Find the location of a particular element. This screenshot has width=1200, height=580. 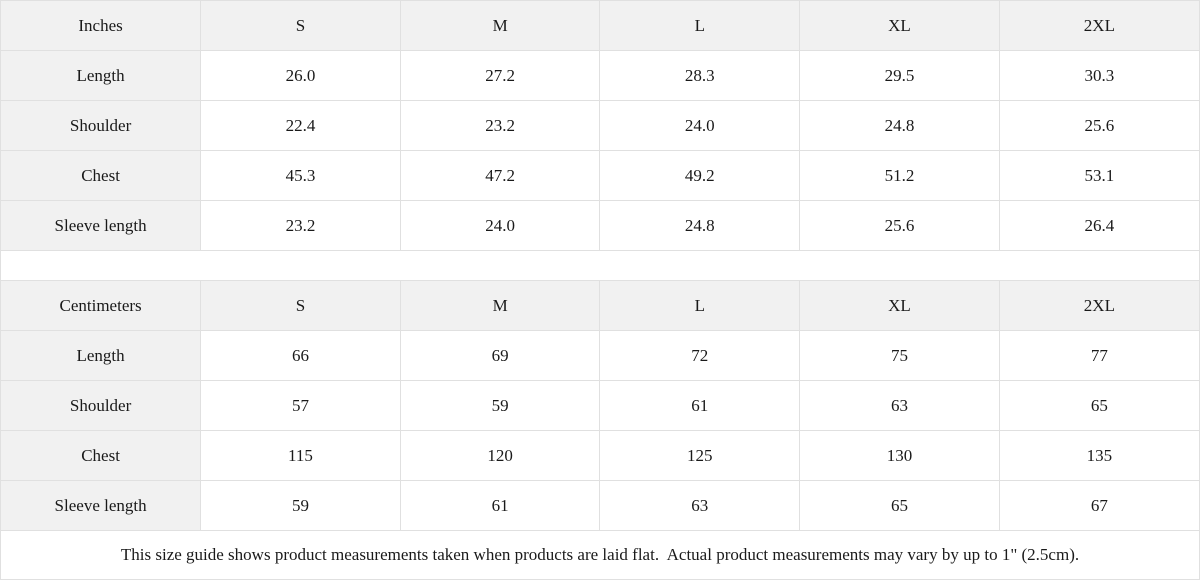

table-header-row: Centimeters S M L XL 2XL is located at coordinates (600, 306).